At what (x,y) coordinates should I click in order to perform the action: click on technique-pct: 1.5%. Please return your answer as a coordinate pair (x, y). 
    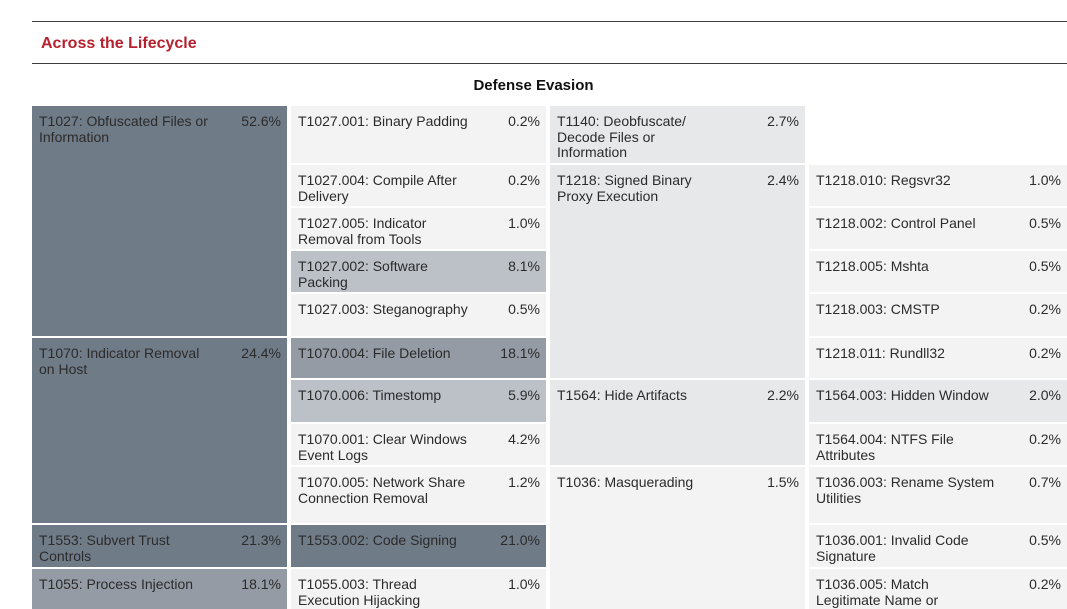
    Looking at the image, I should click on (783, 482).